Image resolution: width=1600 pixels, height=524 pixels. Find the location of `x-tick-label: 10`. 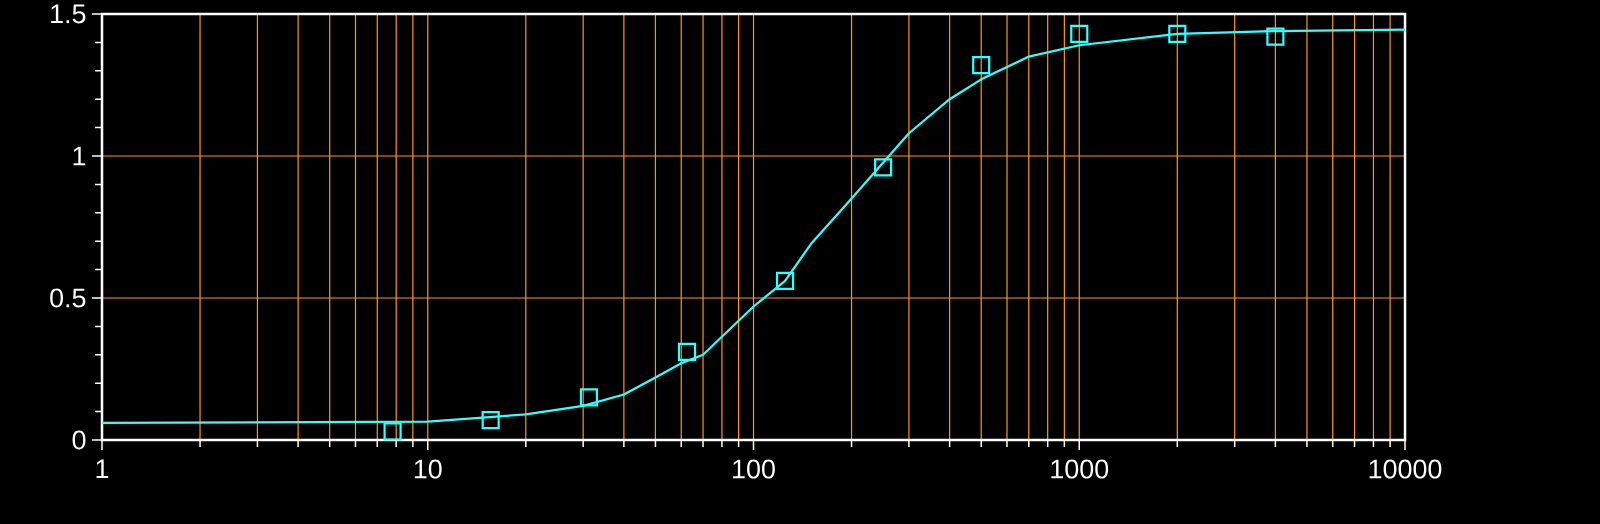

x-tick-label: 10 is located at coordinates (428, 469).